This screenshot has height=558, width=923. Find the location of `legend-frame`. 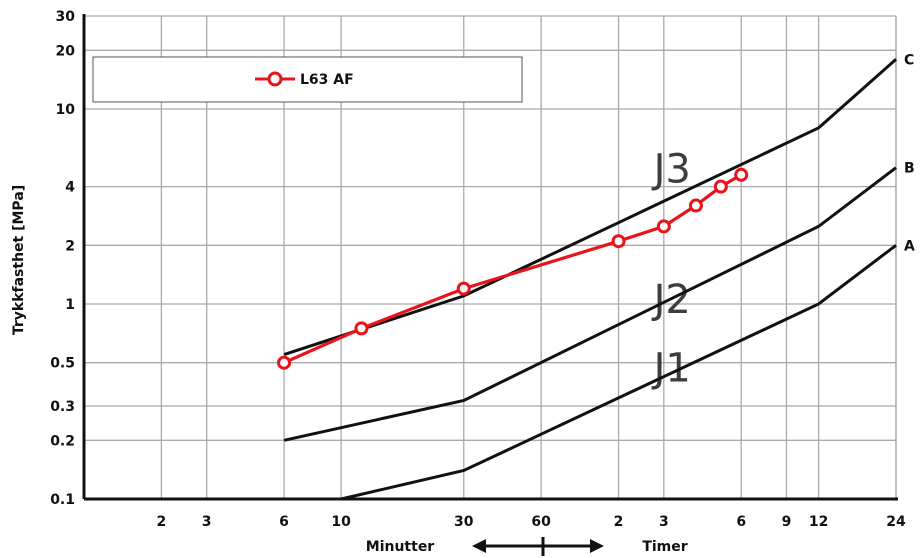

legend-frame is located at coordinates (307, 79).